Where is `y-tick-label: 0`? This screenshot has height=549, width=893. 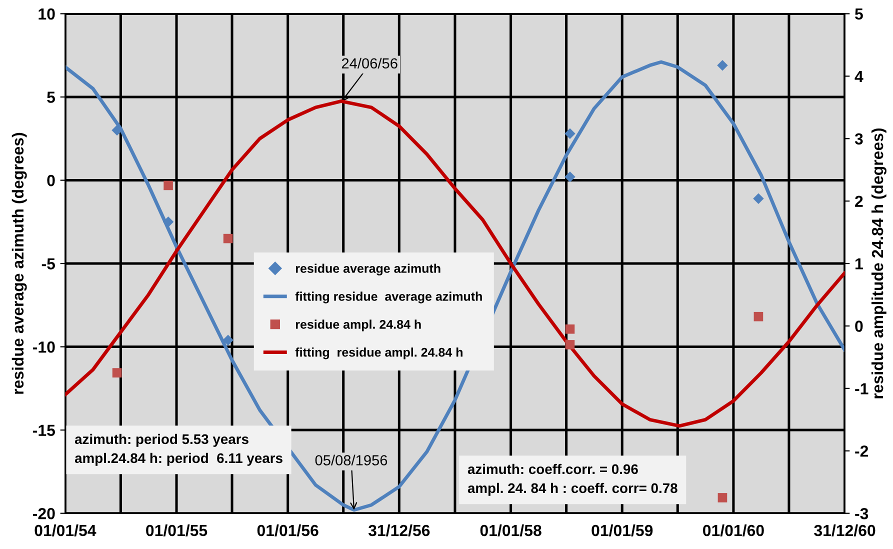
y-tick-label: 0 is located at coordinates (51, 180).